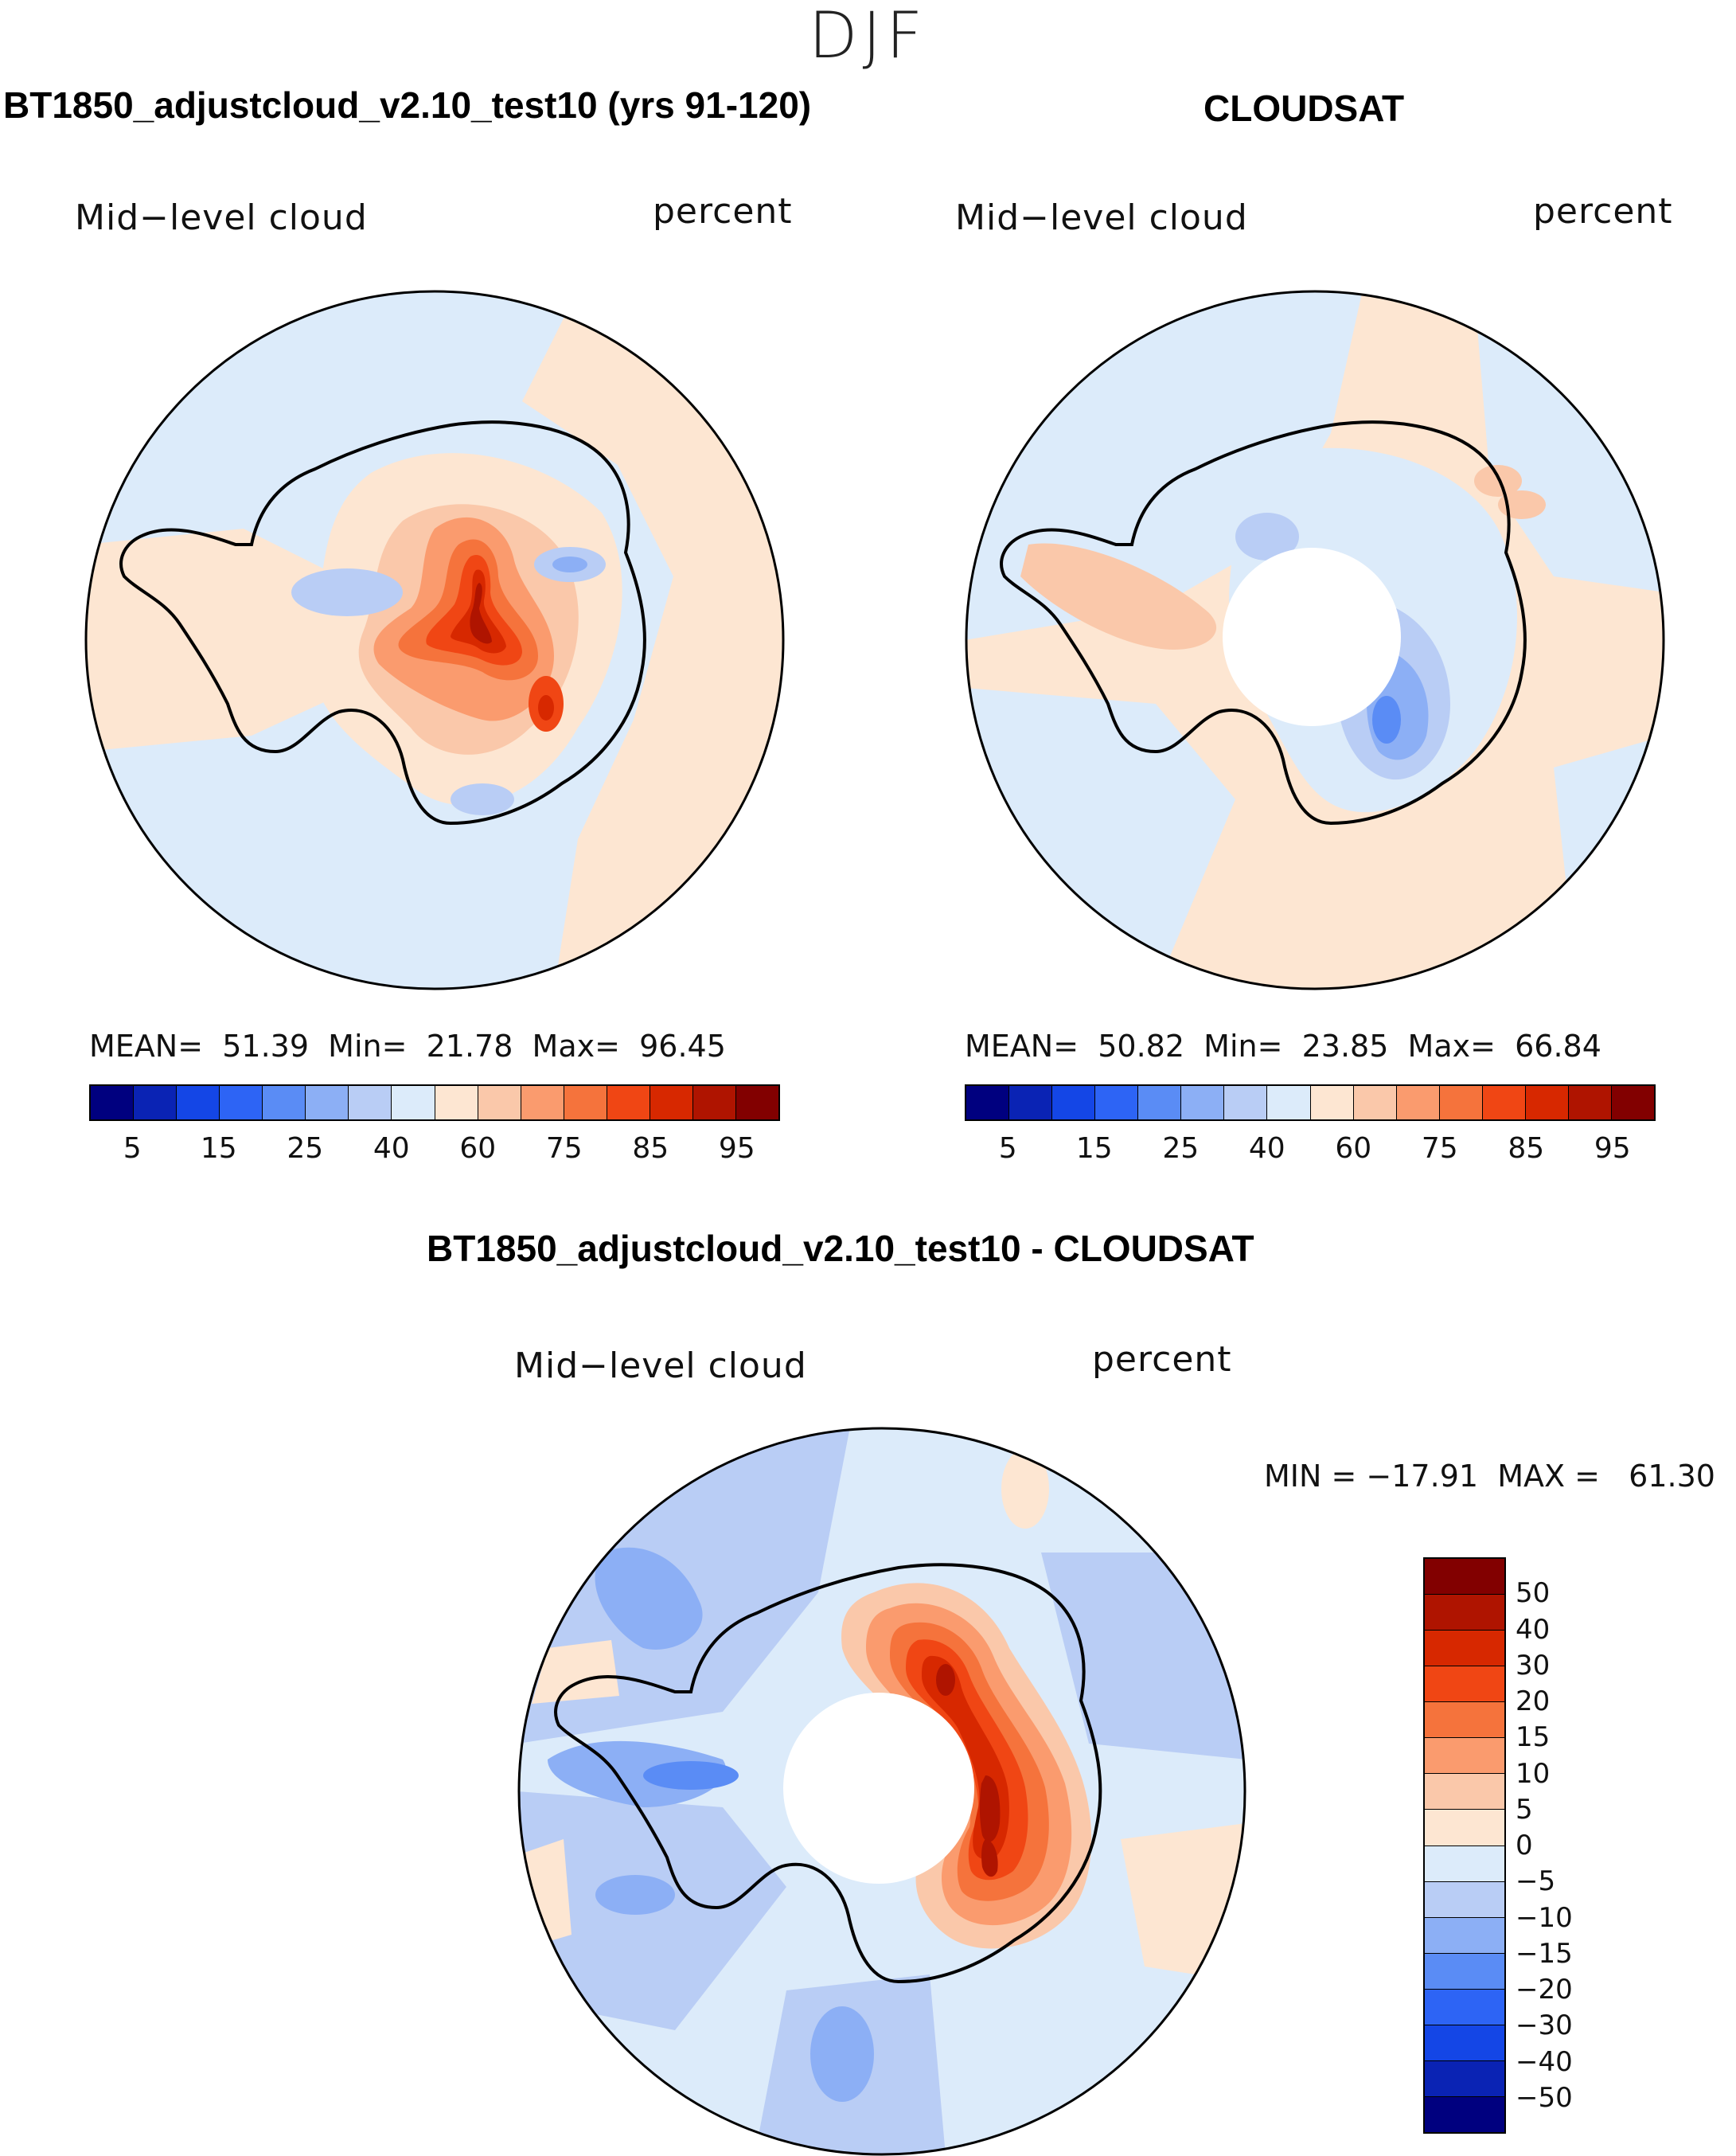 This screenshot has width=1736, height=2156. What do you see at coordinates (1533, 1593) in the screenshot?
I see `colorbar-tick-label: 50` at bounding box center [1533, 1593].